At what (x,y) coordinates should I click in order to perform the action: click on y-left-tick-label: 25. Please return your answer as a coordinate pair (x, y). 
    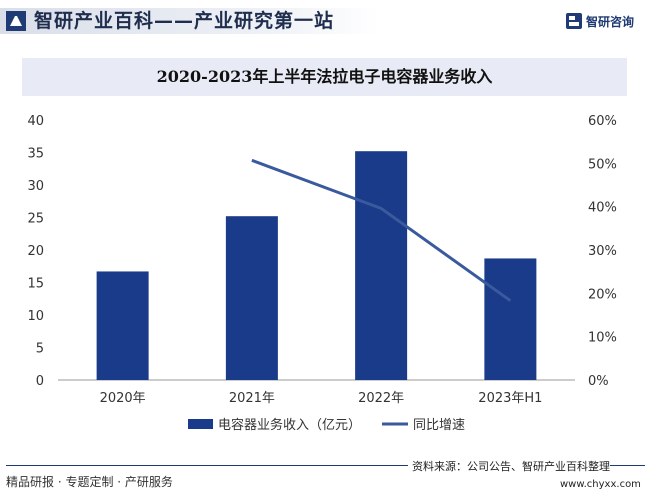
    Looking at the image, I should click on (35, 219).